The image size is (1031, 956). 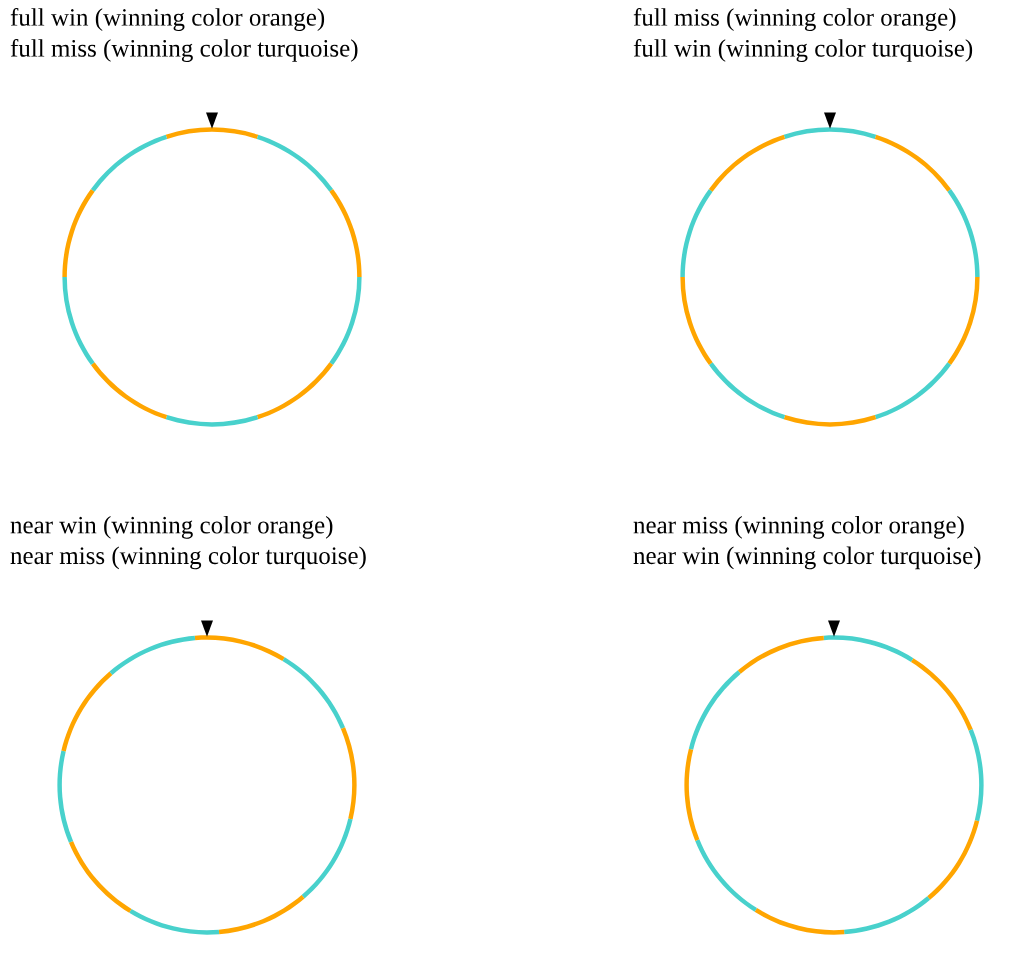 I want to click on chart-title: near win (winning color orange) near miss (winning color turquoise), so click(x=188, y=543).